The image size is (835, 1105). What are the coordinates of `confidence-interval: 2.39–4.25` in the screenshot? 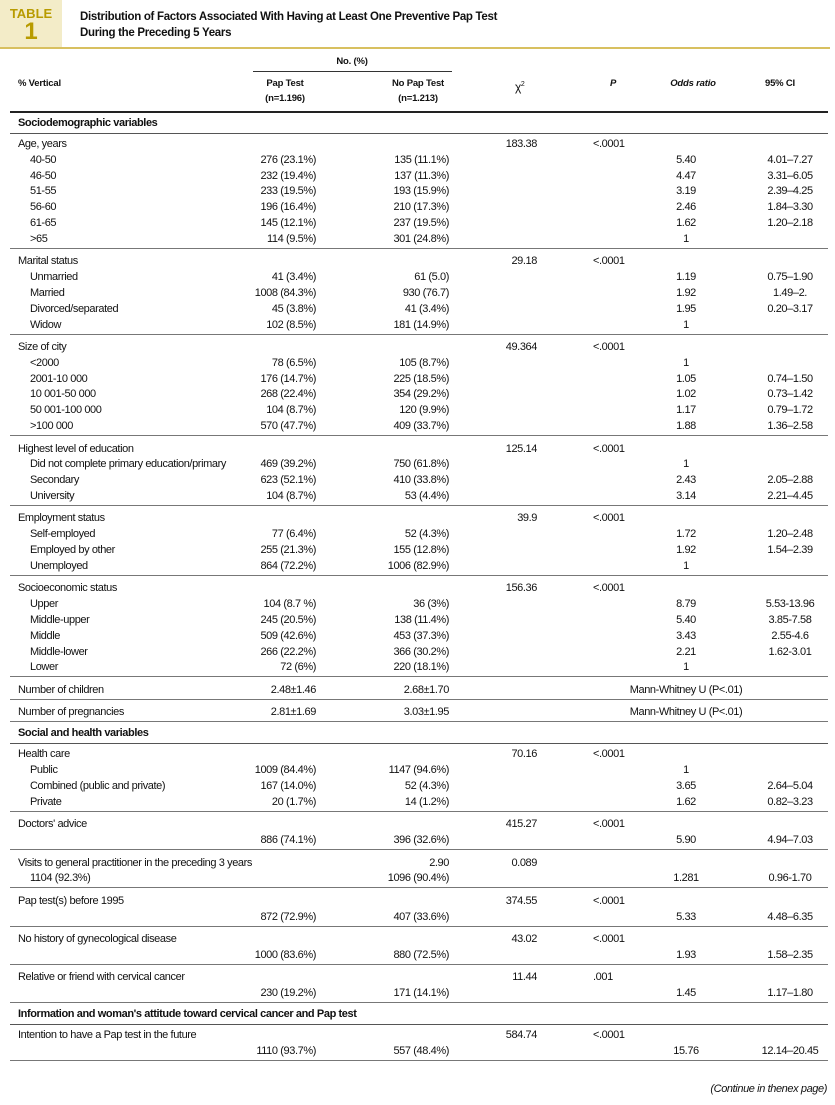 It's located at (790, 191).